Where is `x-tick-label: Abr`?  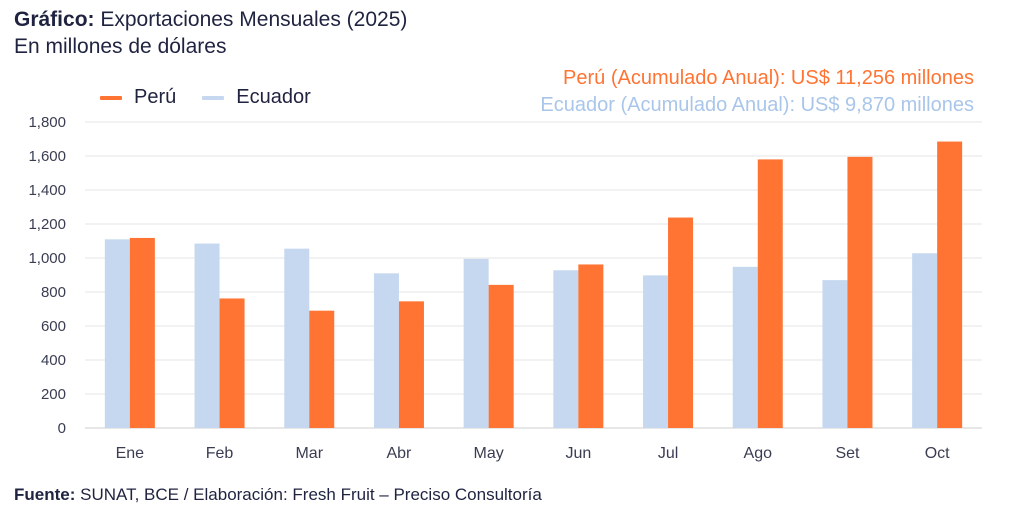 x-tick-label: Abr is located at coordinates (399, 453).